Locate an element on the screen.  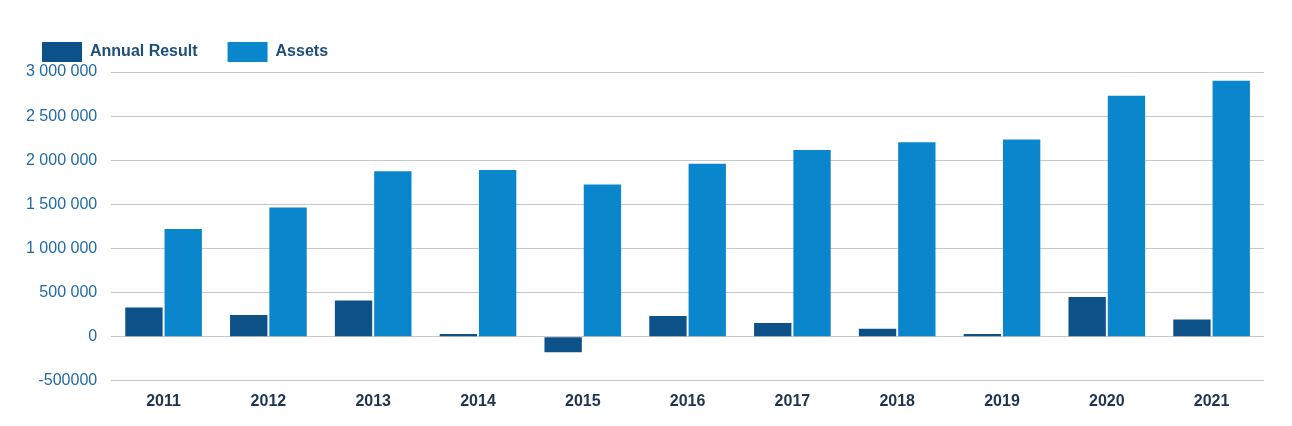
y-tick-label: 500 000 is located at coordinates (68, 291).